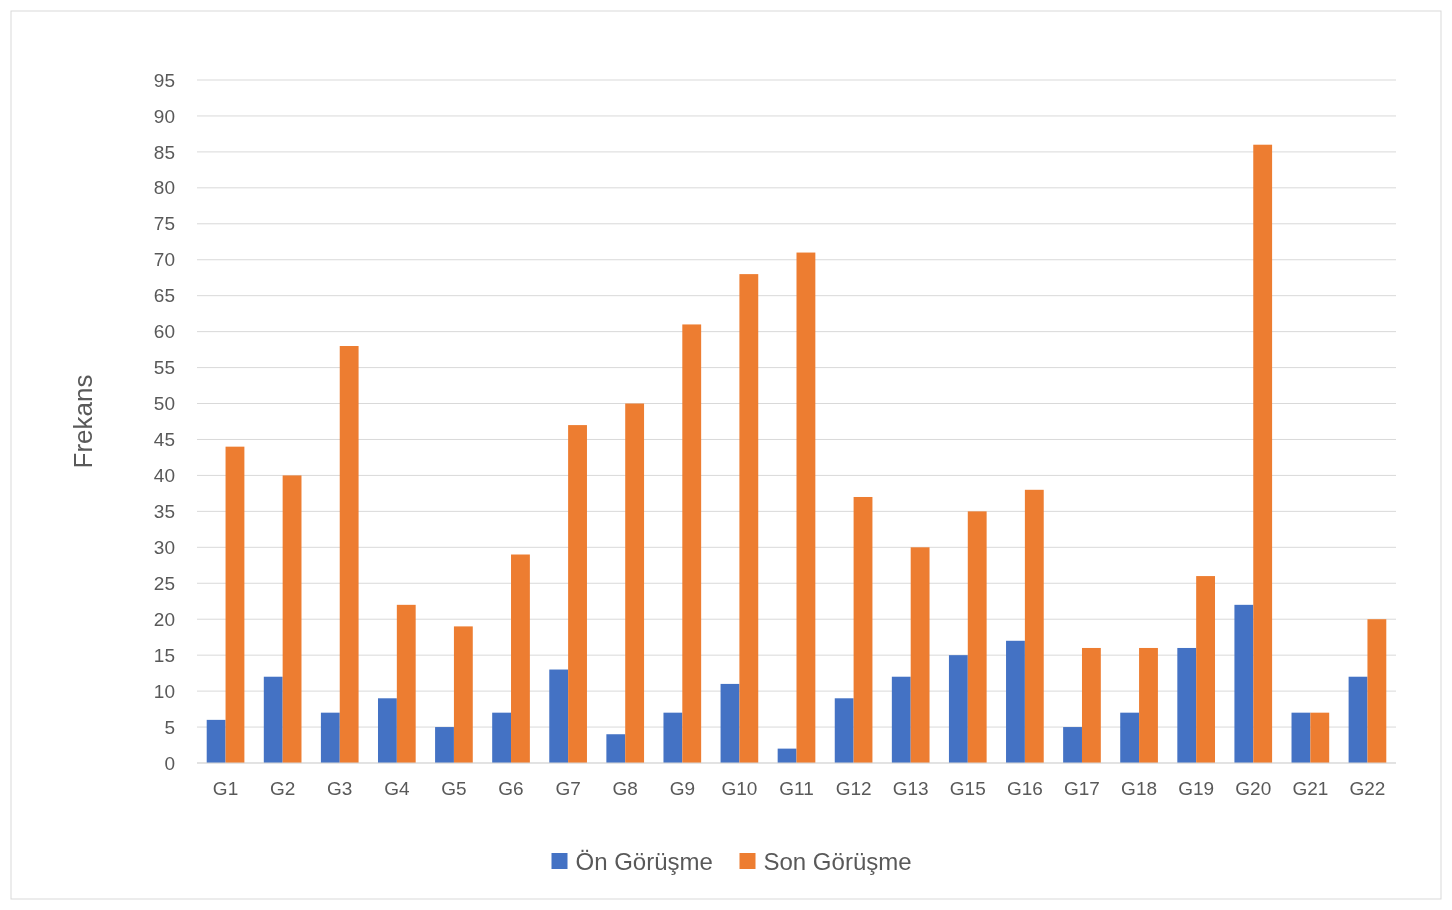 The image size is (1452, 910). Describe the element at coordinates (1253, 788) in the screenshot. I see `x-tick-label: G20` at that location.